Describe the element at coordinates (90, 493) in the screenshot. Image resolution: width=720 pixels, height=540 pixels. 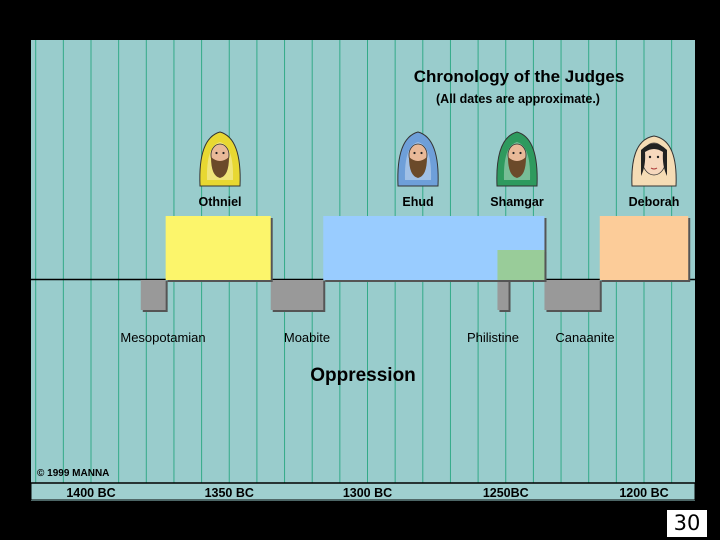
I see `timeline-tick-label: 1400 BC` at that location.